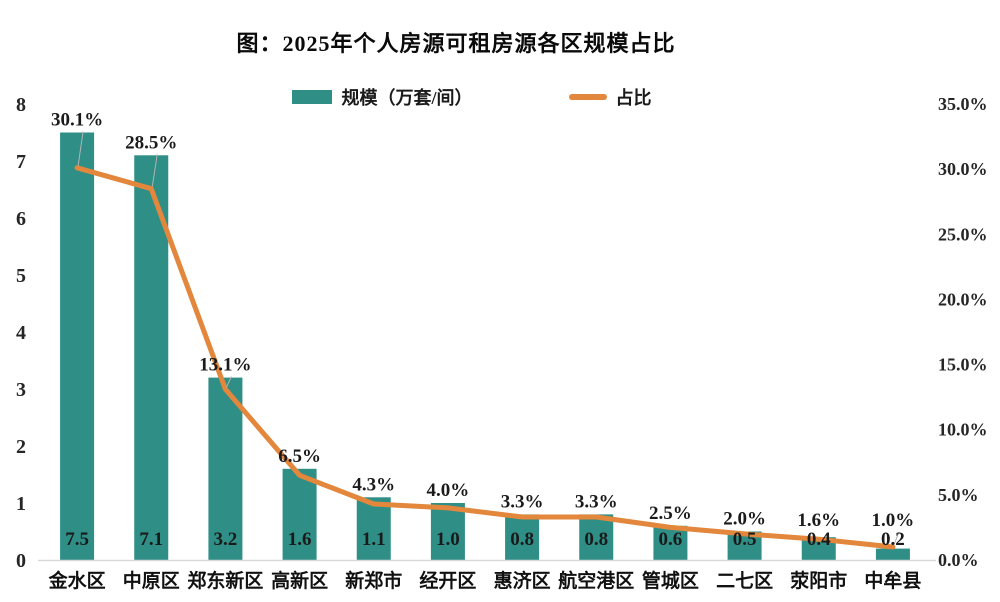  I want to click on legend-item-scale: 规模（万套/间）, so click(382, 97).